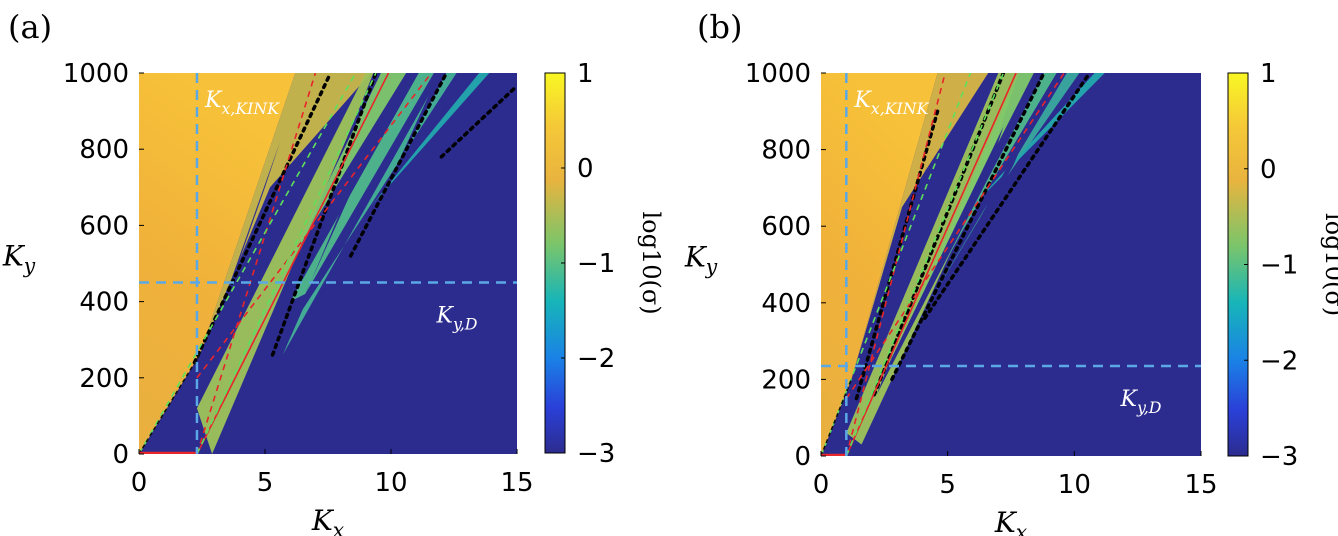 Image resolution: width=1338 pixels, height=536 pixels. I want to click on origin-diagonal, so click(170, 404).